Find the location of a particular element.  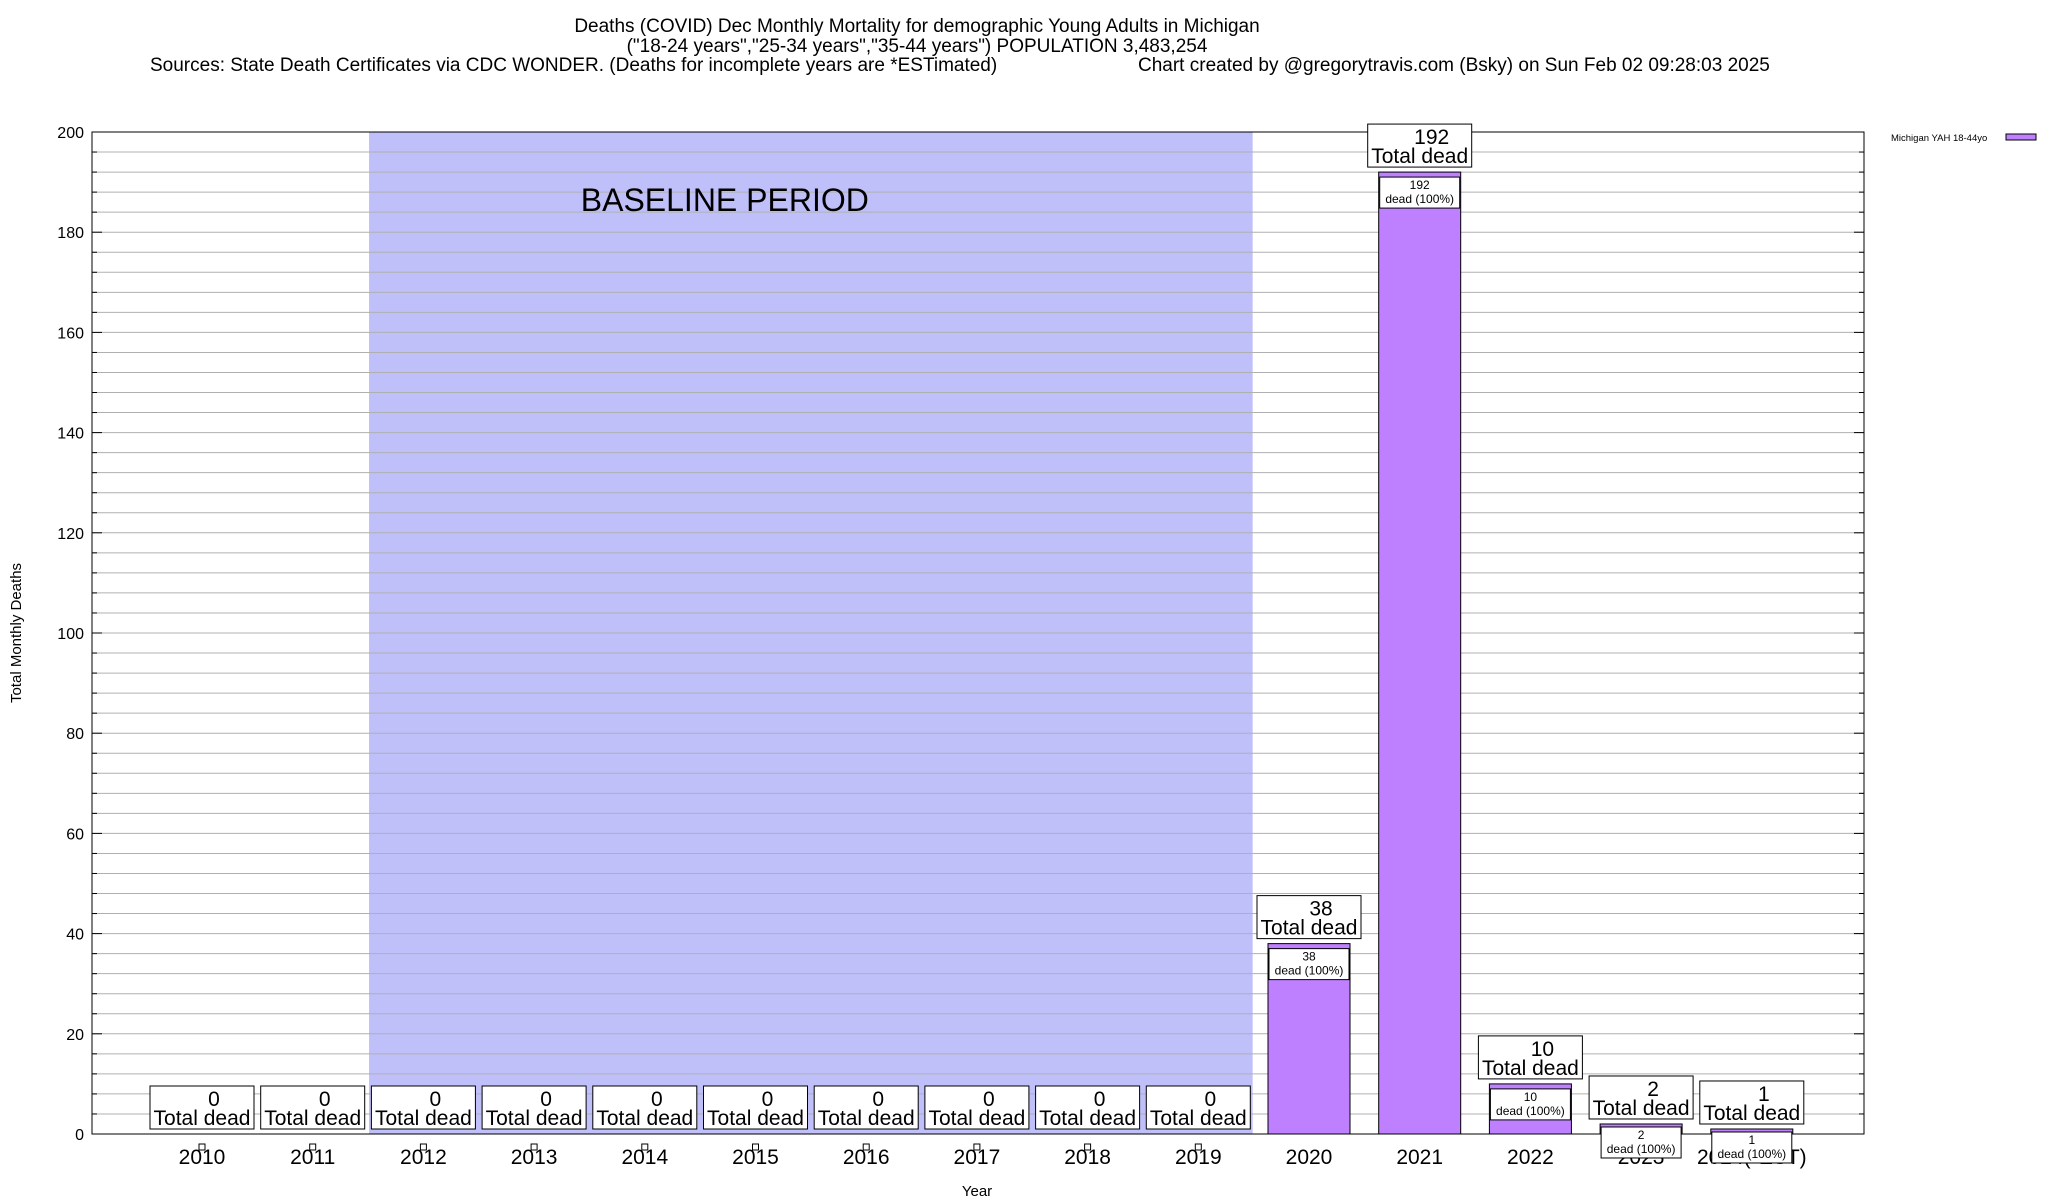

y-tick-label: 160 is located at coordinates (70, 333).